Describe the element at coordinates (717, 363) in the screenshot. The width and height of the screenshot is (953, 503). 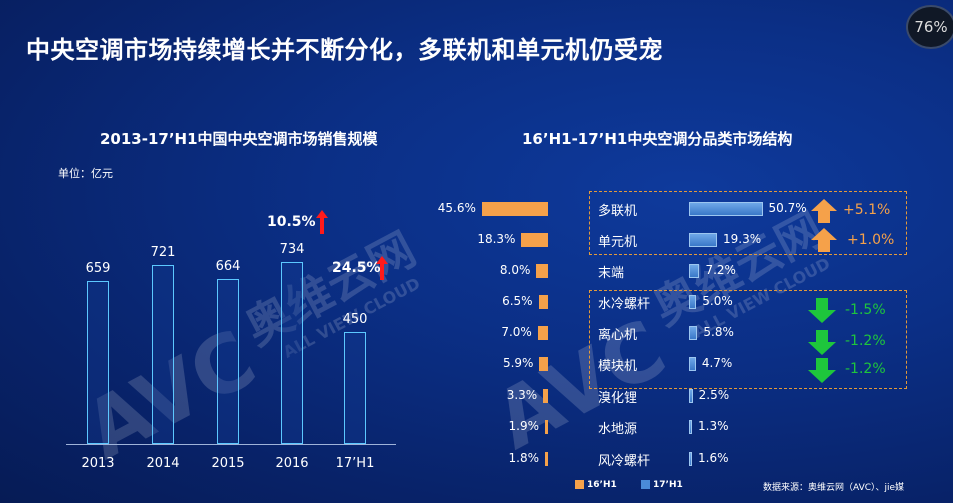
I see `value-17h1: 4.7%` at that location.